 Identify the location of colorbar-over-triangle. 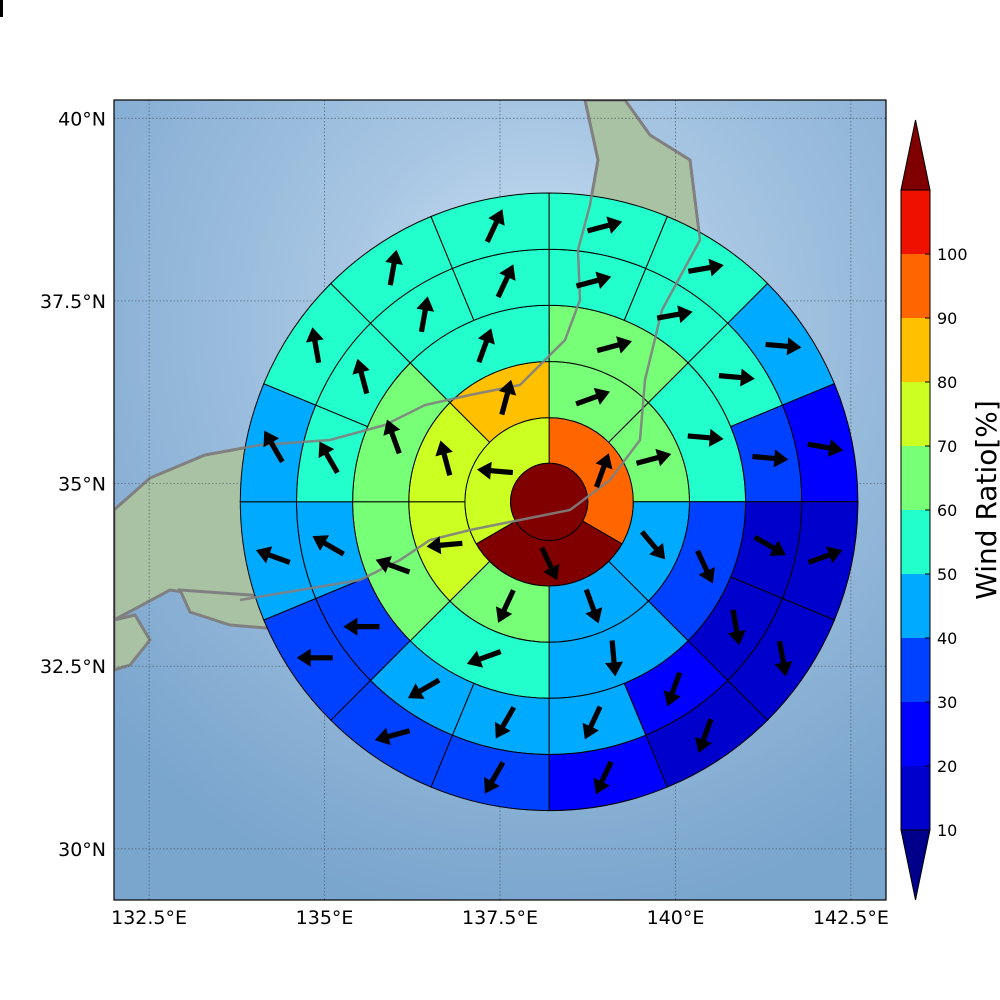
(915, 155).